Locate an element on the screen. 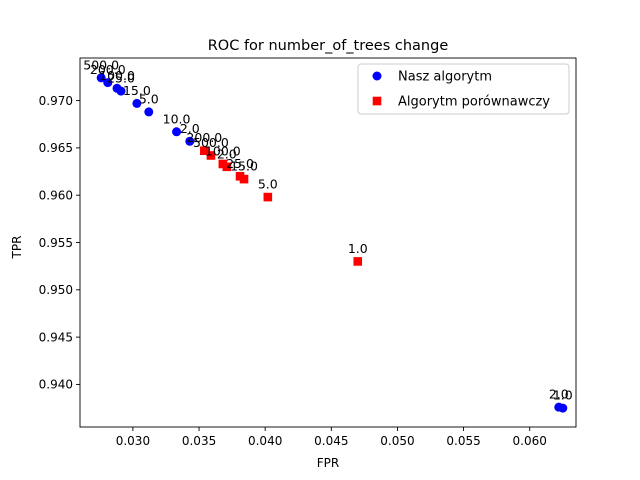 Image resolution: width=640 pixels, height=480 pixels. x-tick-label: 0.035 is located at coordinates (199, 441).